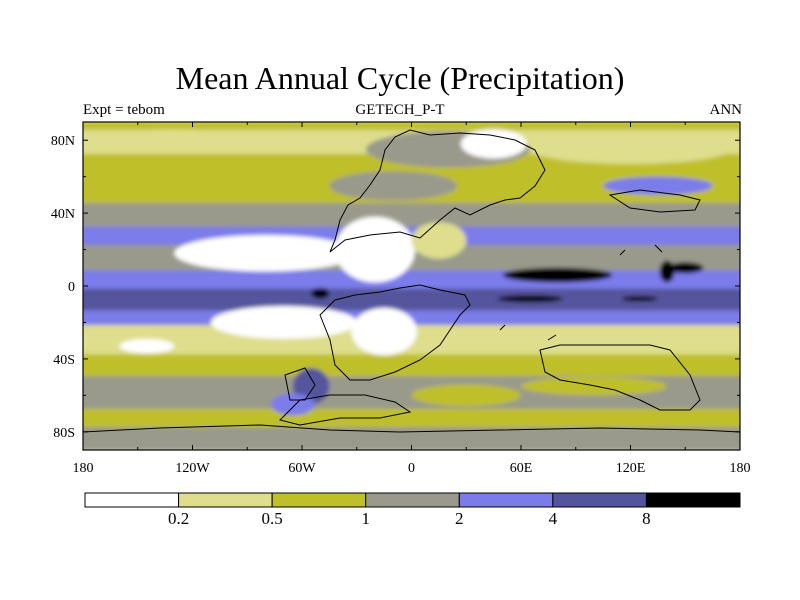 The width and height of the screenshot is (800, 600). What do you see at coordinates (272, 518) in the screenshot?
I see `colorbar-label: 0.5` at bounding box center [272, 518].